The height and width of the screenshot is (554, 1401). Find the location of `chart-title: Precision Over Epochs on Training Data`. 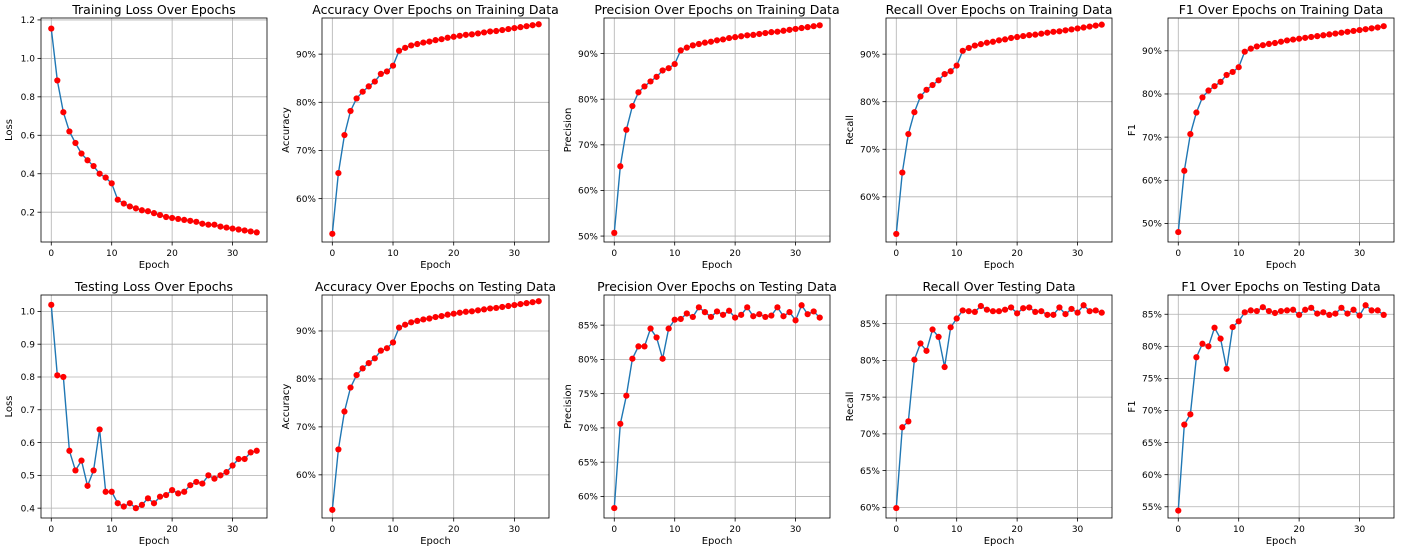

chart-title: Precision Over Epochs on Training Data is located at coordinates (716, 9).